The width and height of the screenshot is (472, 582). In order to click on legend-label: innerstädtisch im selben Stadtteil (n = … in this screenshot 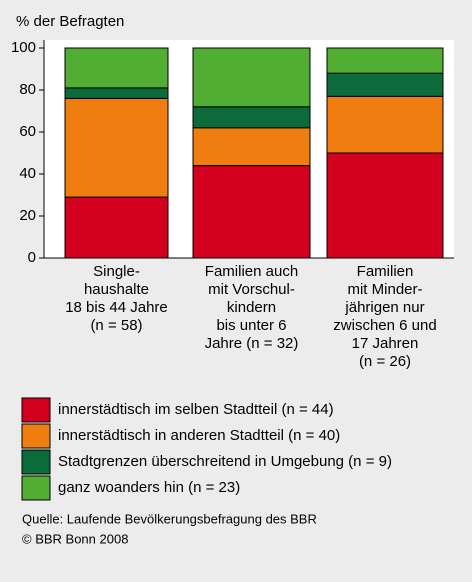, I will do `click(196, 409)`.